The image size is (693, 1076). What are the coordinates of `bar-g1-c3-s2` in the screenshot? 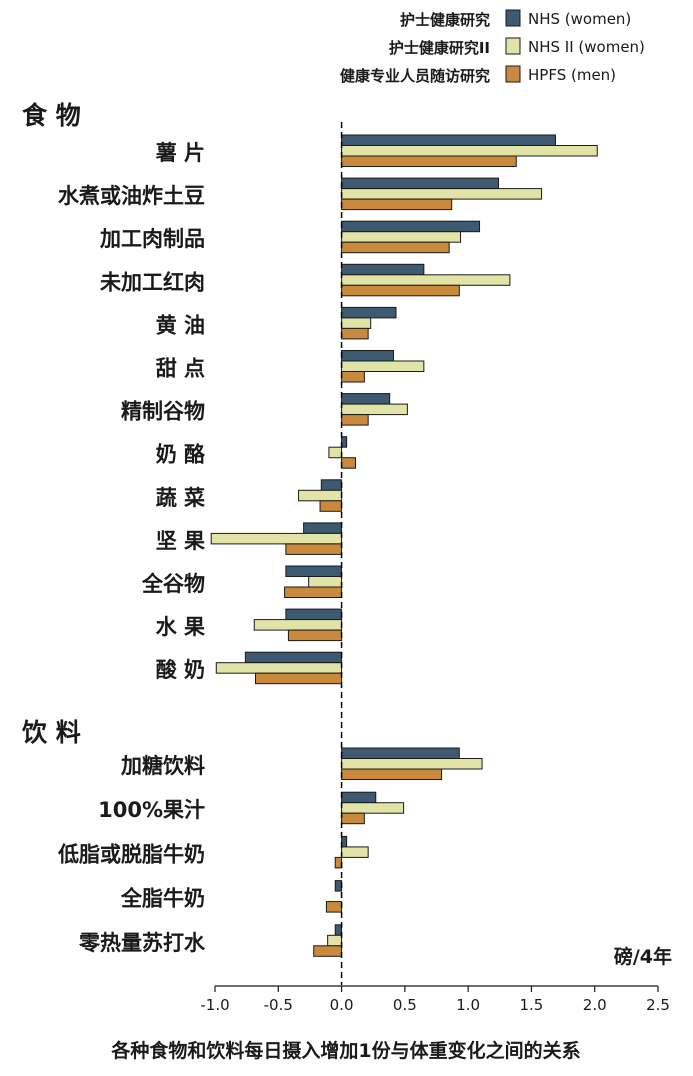 It's located at (401, 237).